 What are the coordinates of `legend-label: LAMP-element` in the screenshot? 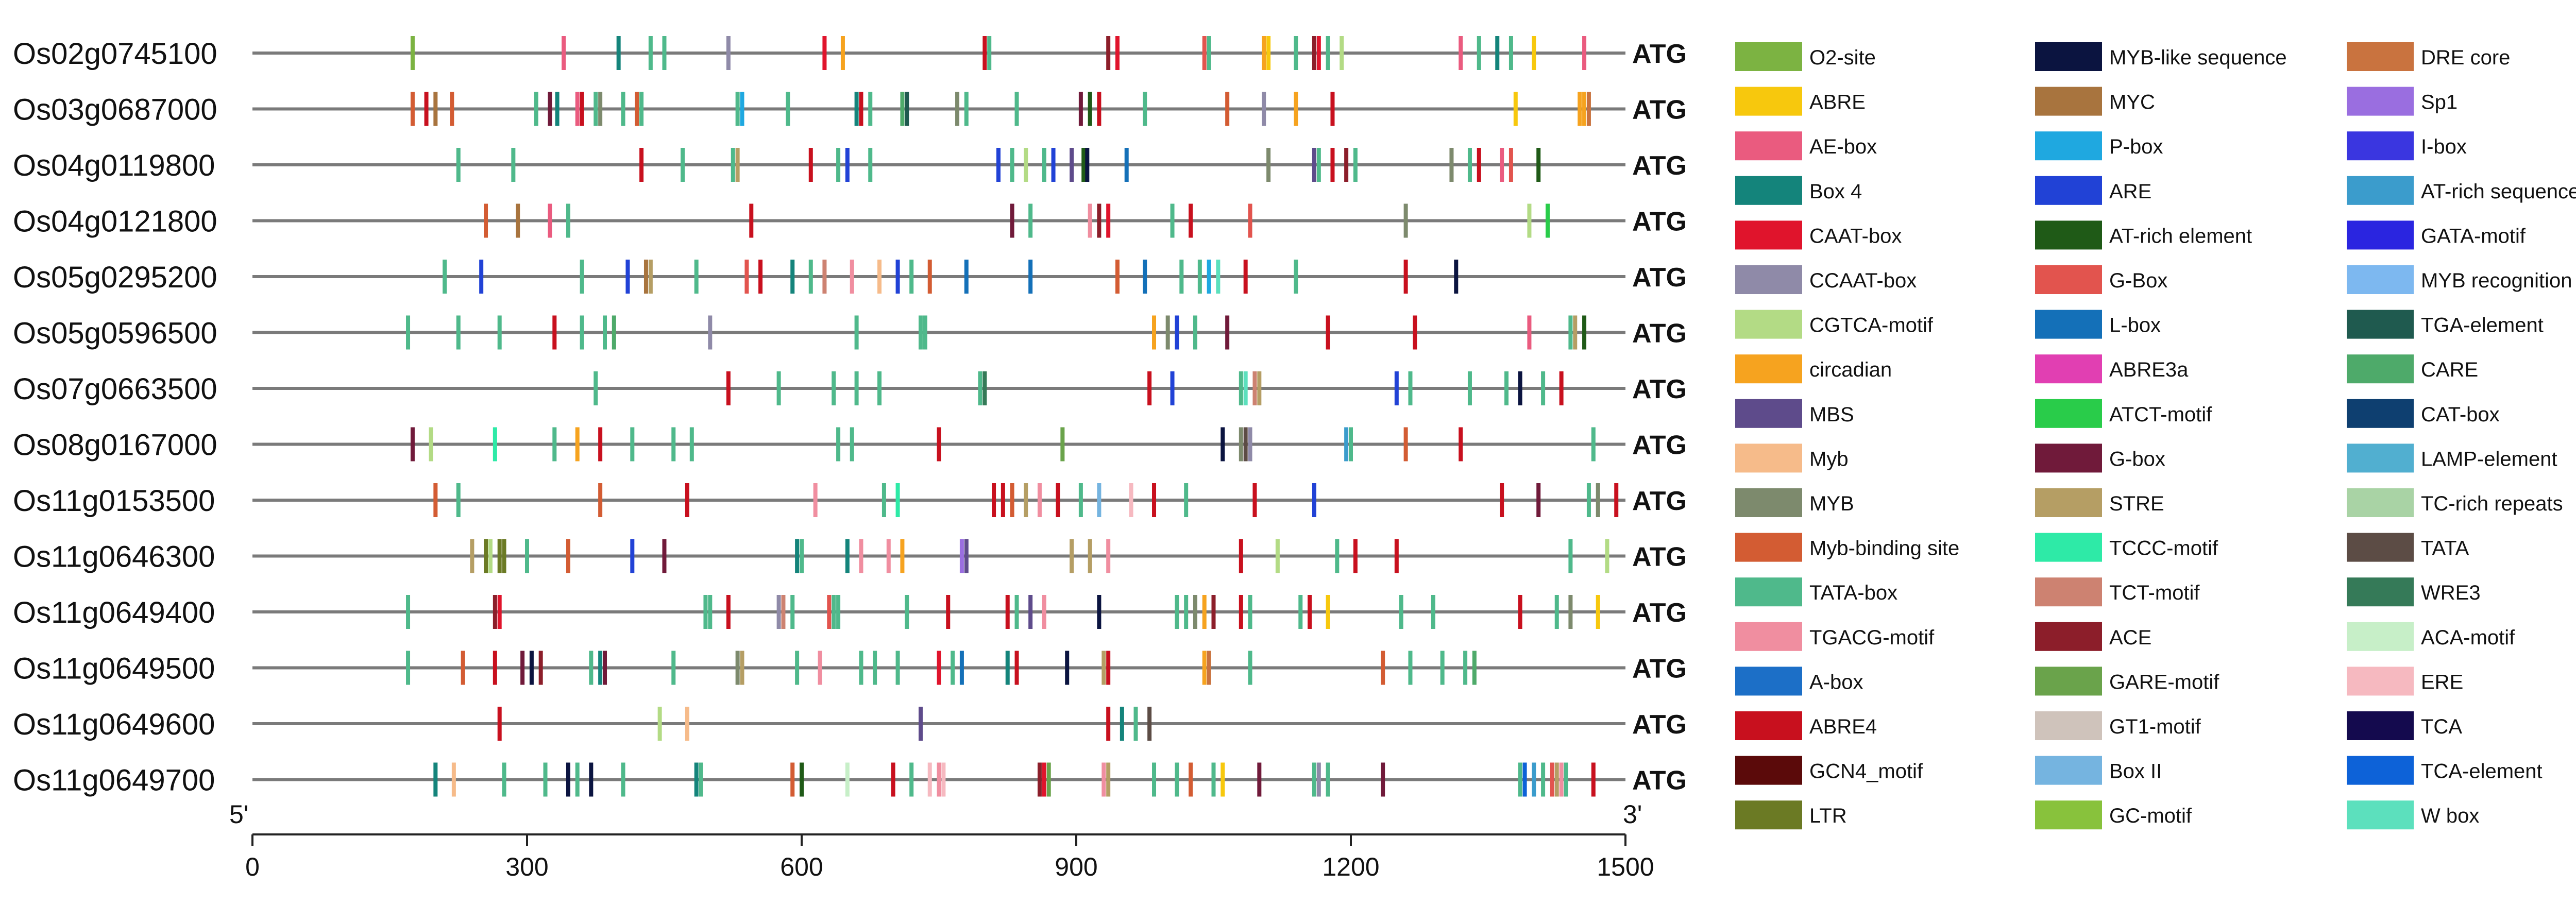 It's located at (2489, 459).